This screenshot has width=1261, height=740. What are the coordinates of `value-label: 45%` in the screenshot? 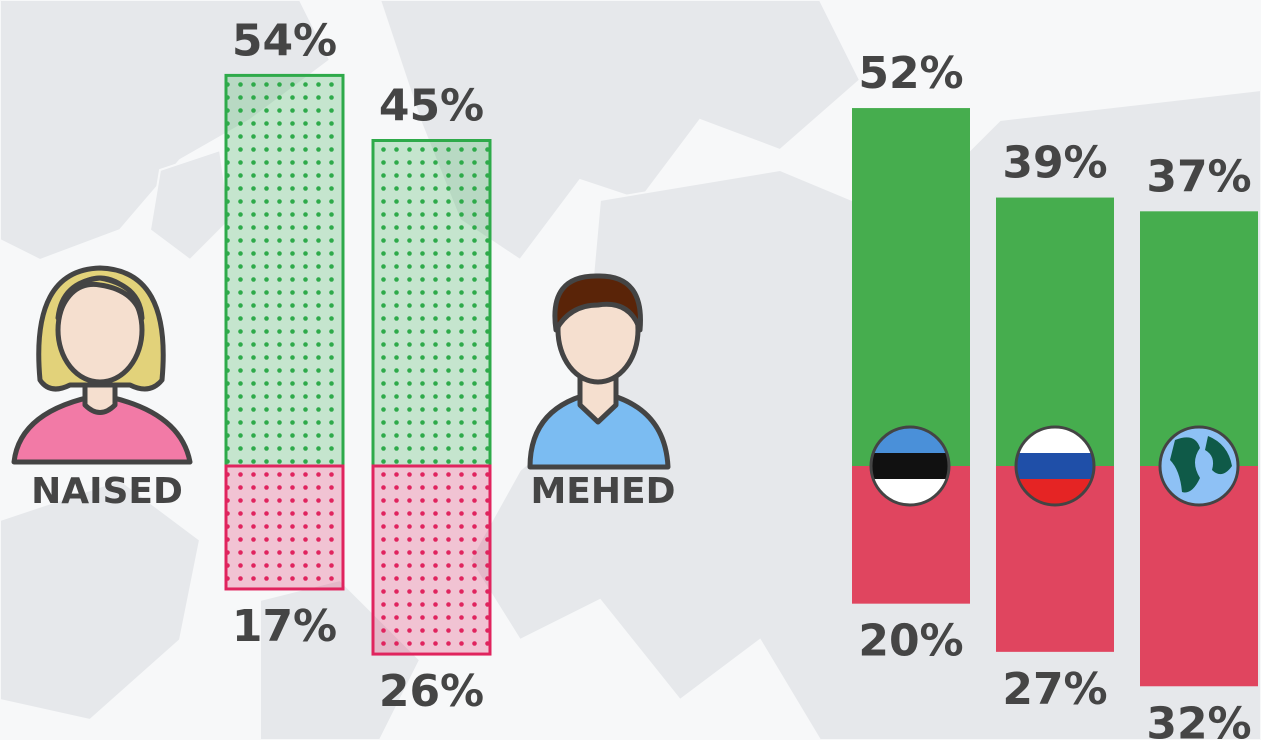 It's located at (431, 106).